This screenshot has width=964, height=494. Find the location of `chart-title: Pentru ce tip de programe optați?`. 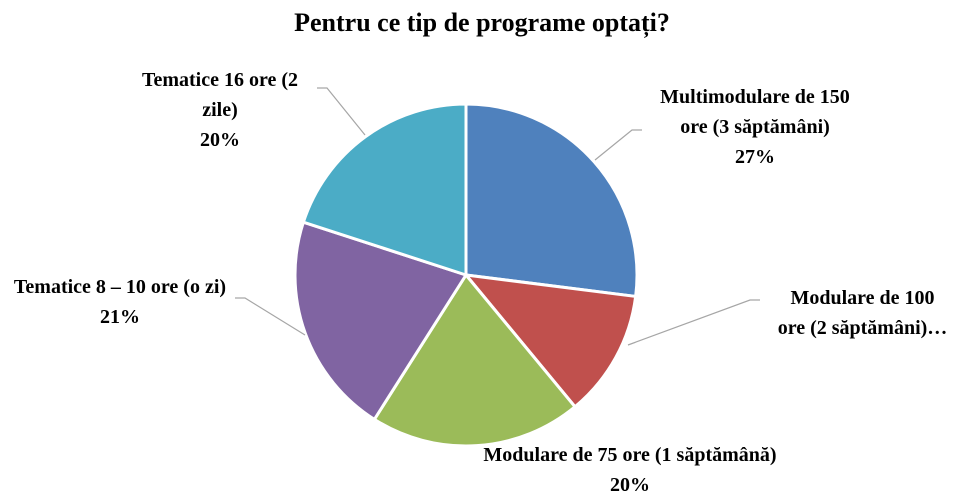

chart-title: Pentru ce tip de programe optați? is located at coordinates (482, 22).